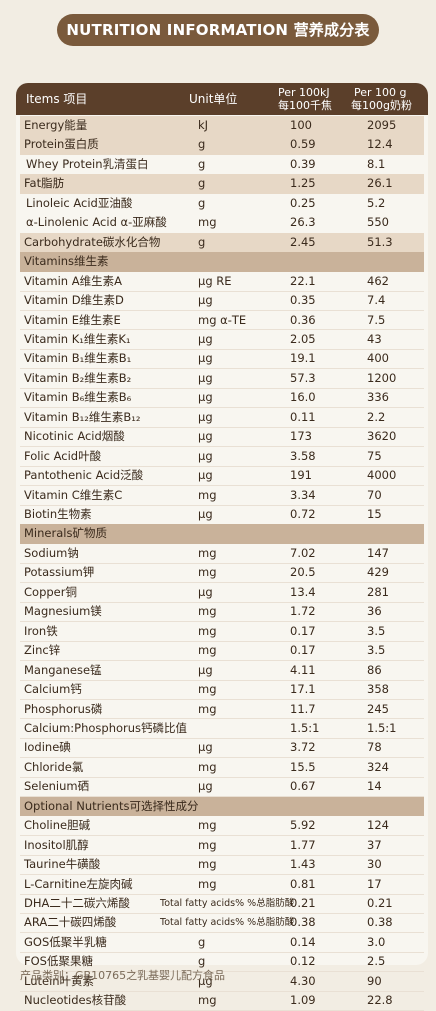 This screenshot has height=1011, width=436. Describe the element at coordinates (87, 163) in the screenshot. I see `row-name: Whey Protein乳清蛋白` at that location.